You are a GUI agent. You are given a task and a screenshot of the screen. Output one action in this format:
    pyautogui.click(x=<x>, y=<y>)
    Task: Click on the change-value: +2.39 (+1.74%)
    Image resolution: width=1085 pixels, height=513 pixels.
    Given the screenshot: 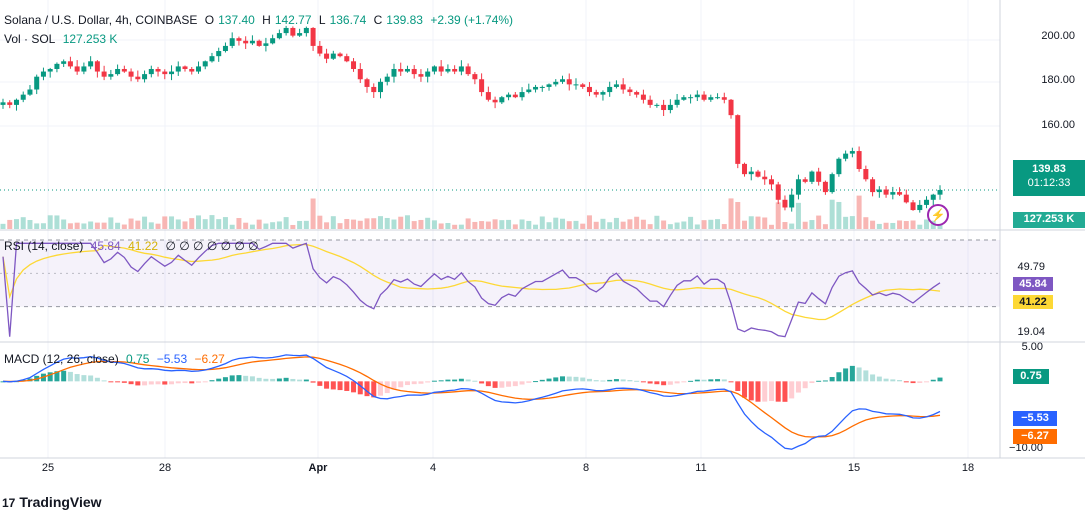 What is the action you would take?
    pyautogui.click(x=472, y=20)
    